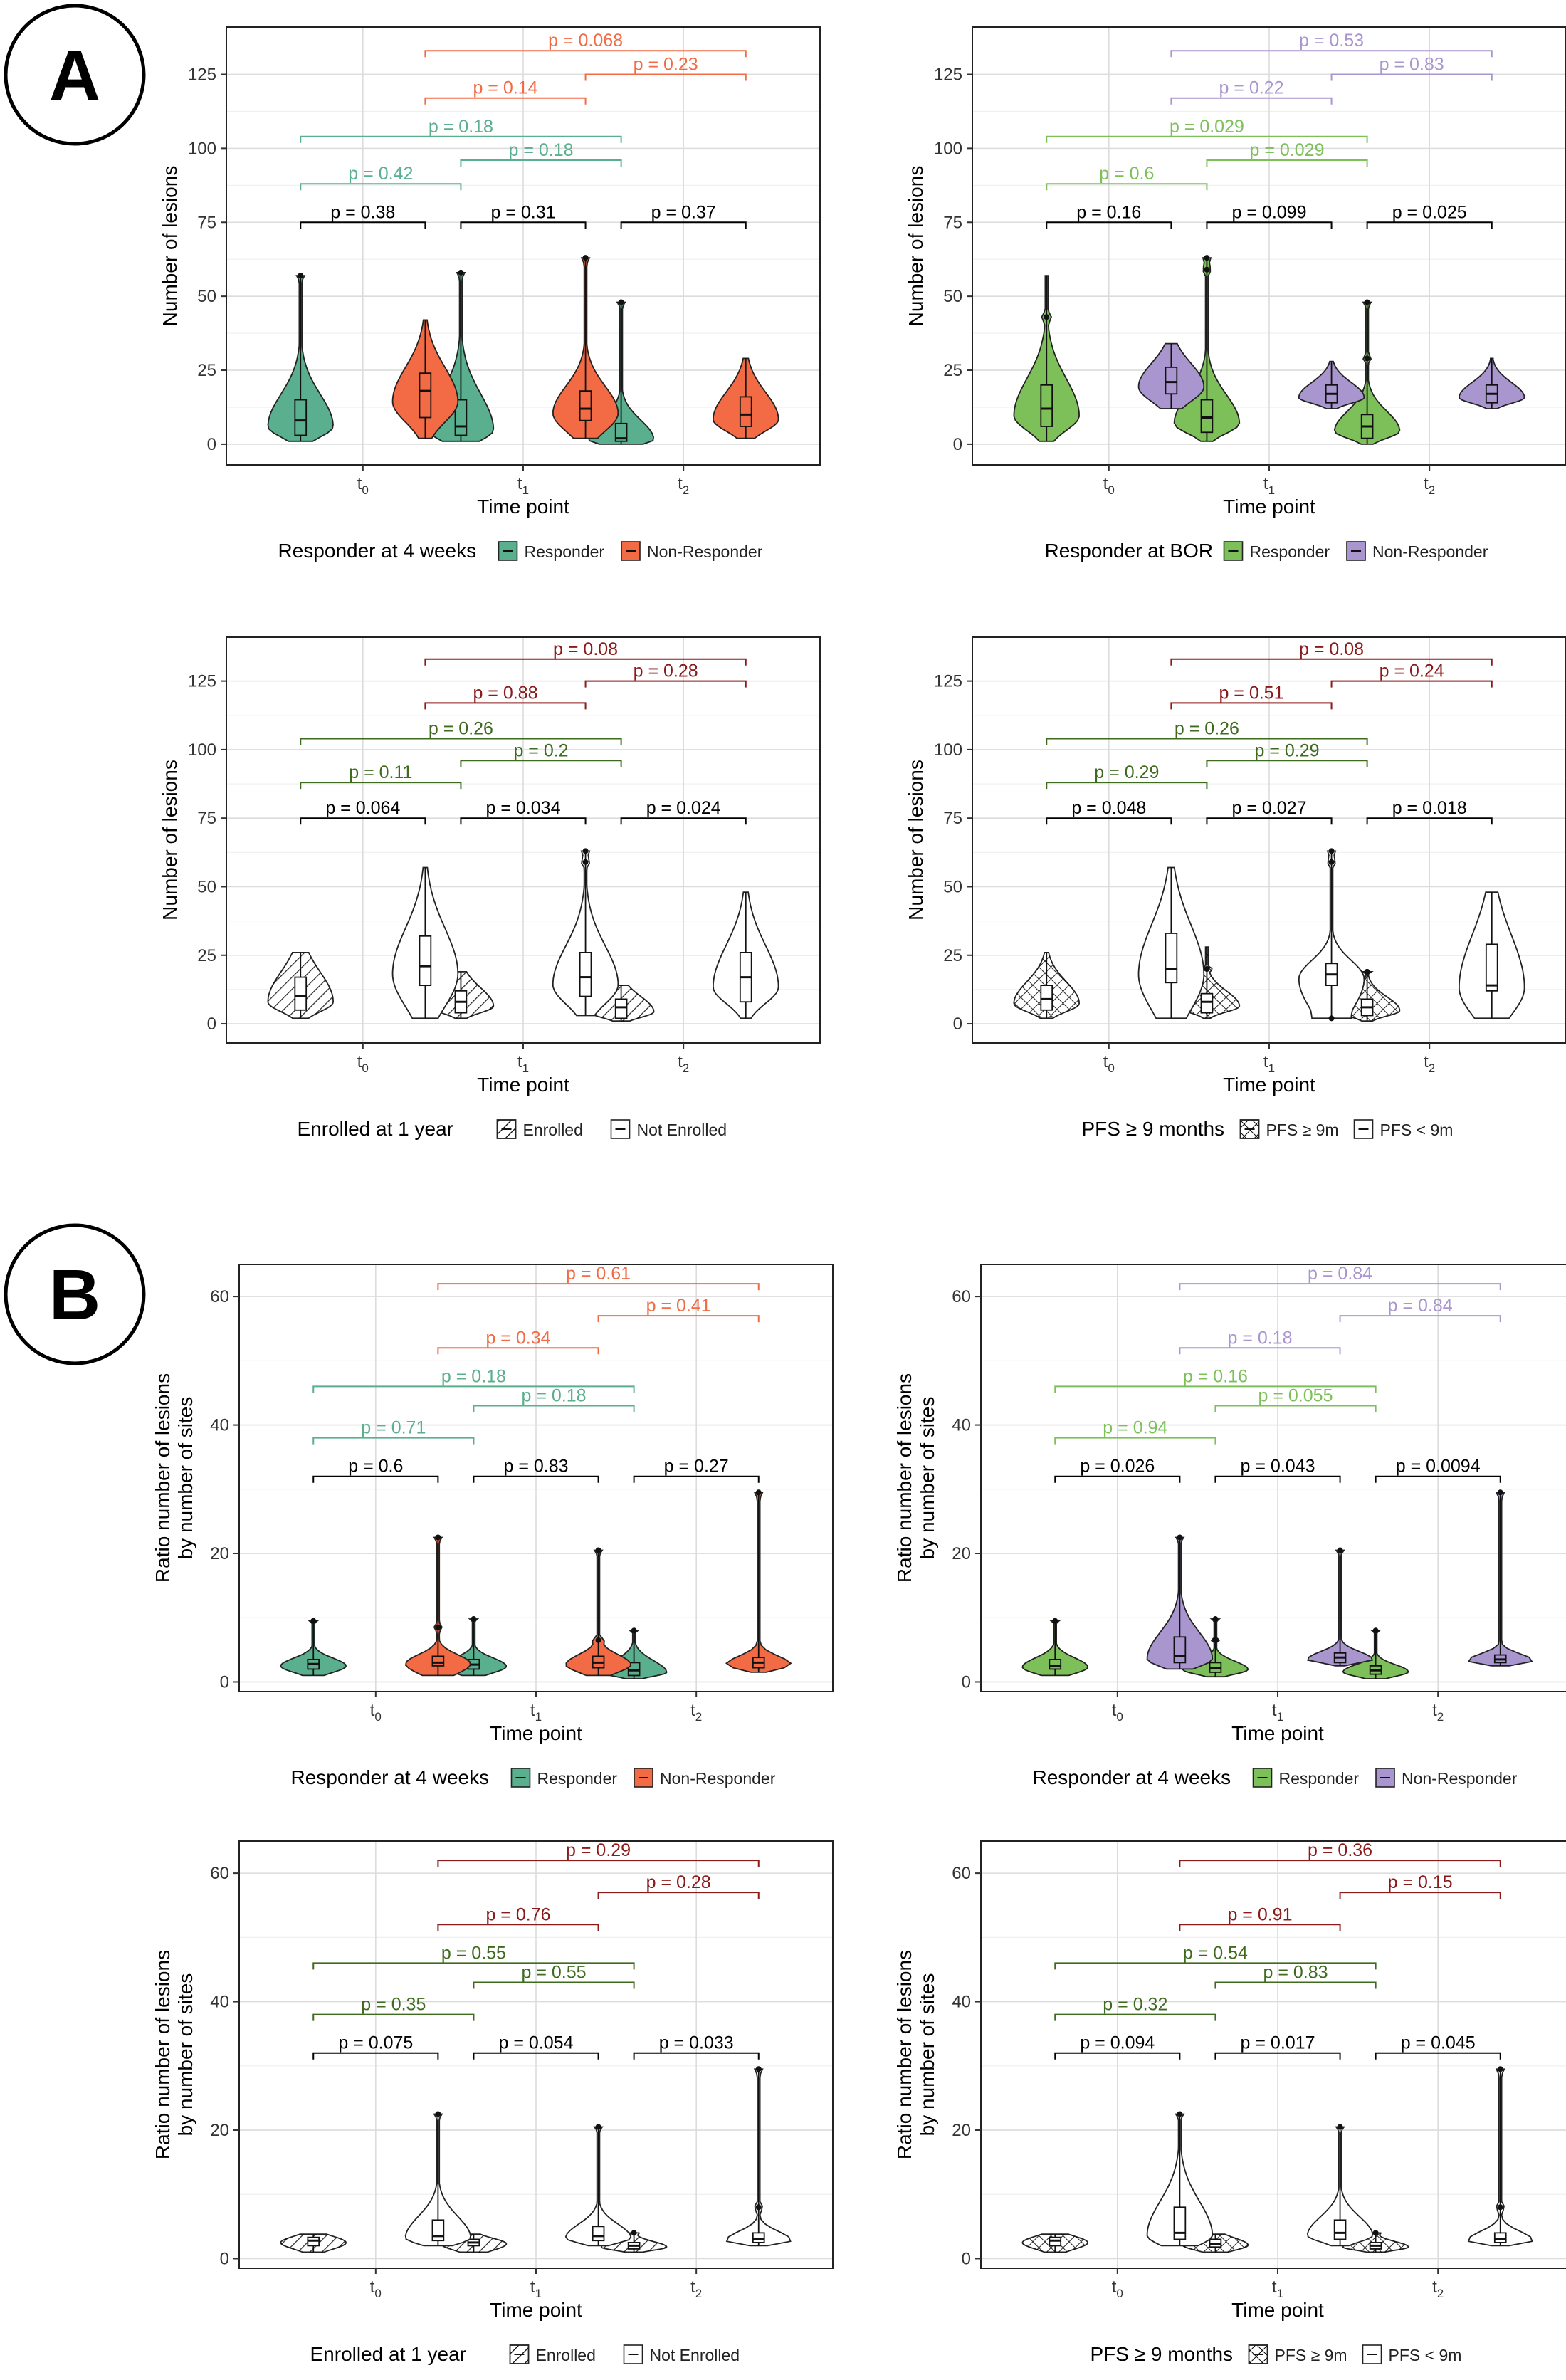 This screenshot has width=1566, height=2380. I want to click on significance-bracket: p = 0.55, so click(473, 1957).